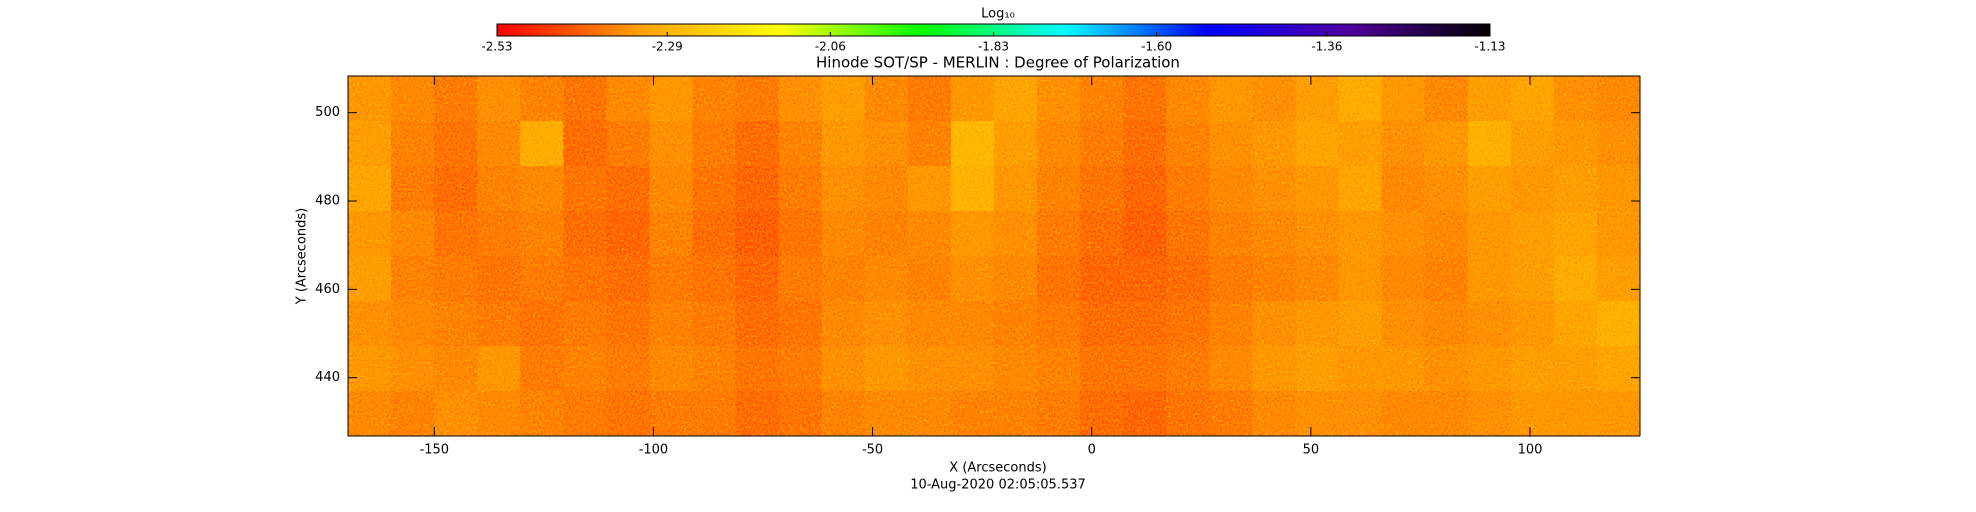 The height and width of the screenshot is (512, 1976). I want to click on y-tick-label: 480, so click(327, 201).